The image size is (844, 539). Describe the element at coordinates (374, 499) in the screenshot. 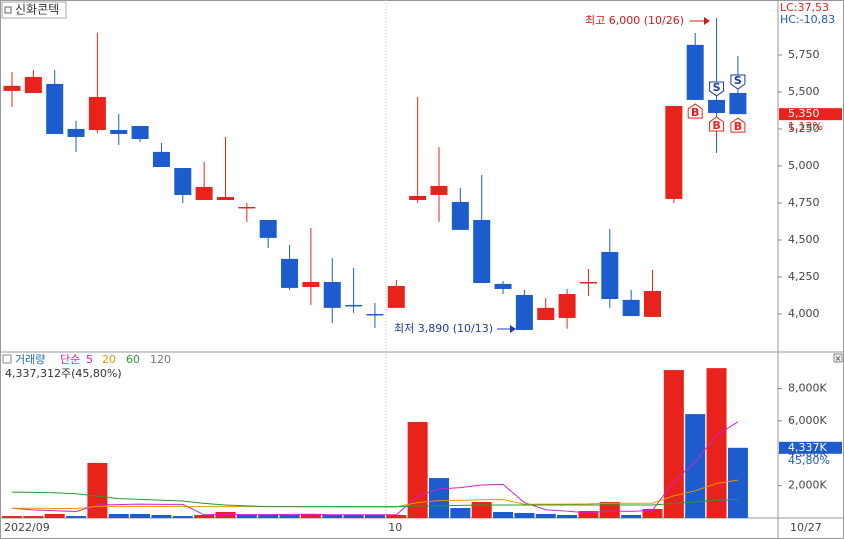

I see `ma-line` at that location.